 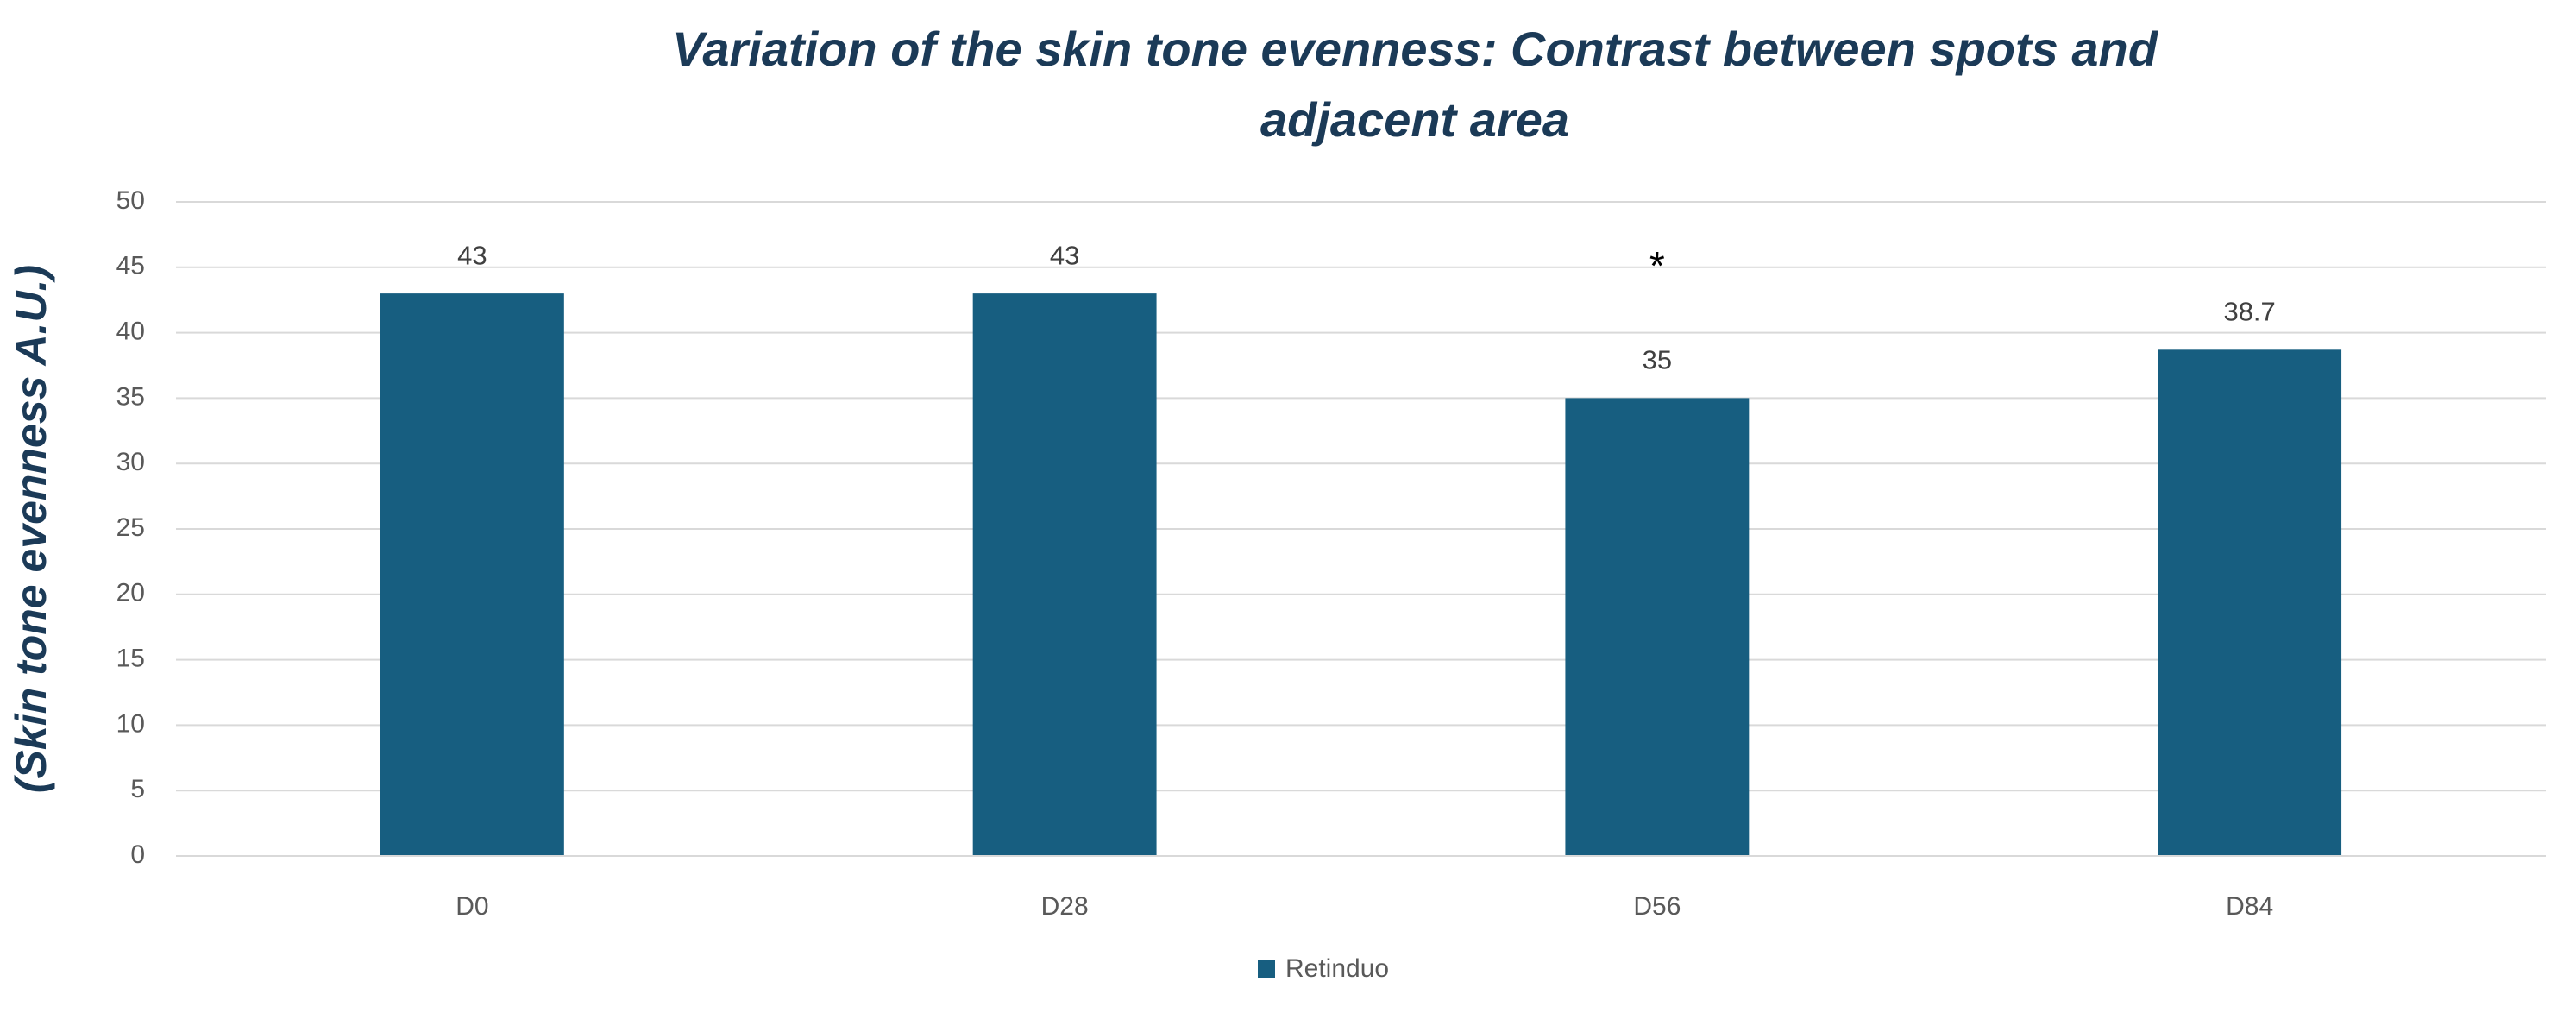 I want to click on y-tick-label: 25, so click(x=130, y=527).